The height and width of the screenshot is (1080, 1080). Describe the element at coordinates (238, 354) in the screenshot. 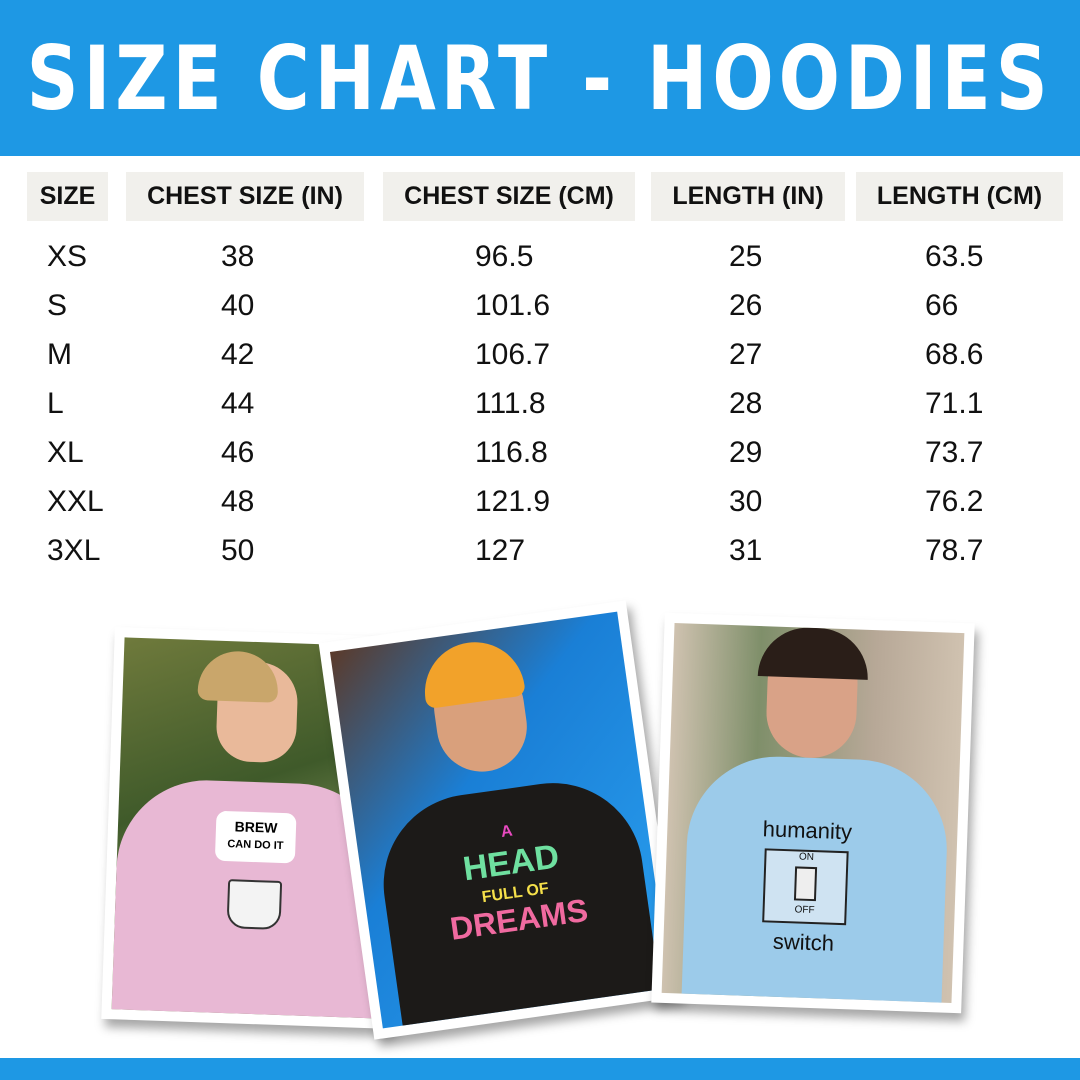

I see `cell-chest-in: 42` at that location.